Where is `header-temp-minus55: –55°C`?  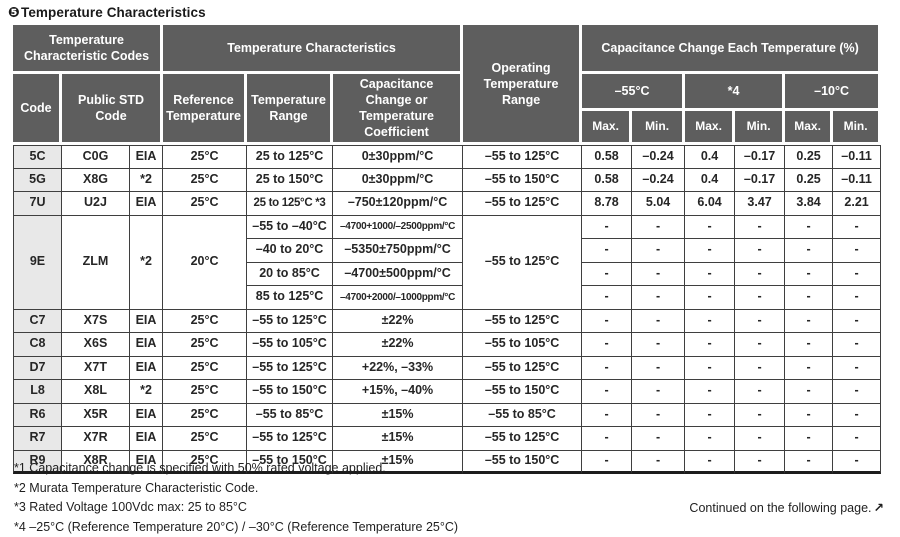
header-temp-minus55: –55°C is located at coordinates (634, 93).